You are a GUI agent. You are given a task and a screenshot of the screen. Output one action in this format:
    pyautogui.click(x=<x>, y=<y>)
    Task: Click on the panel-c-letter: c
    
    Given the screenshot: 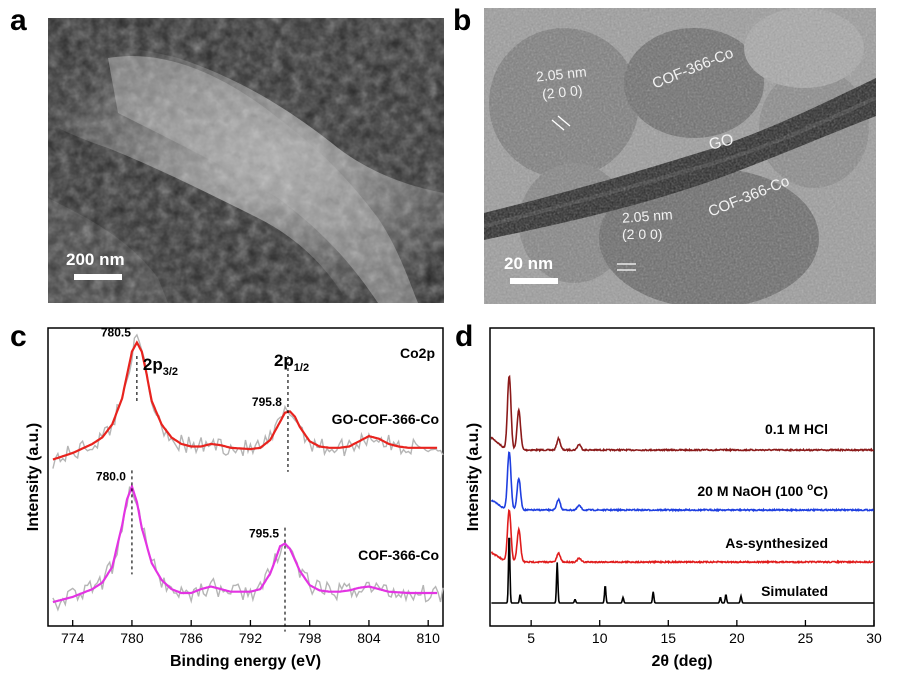 What is the action you would take?
    pyautogui.click(x=18, y=336)
    